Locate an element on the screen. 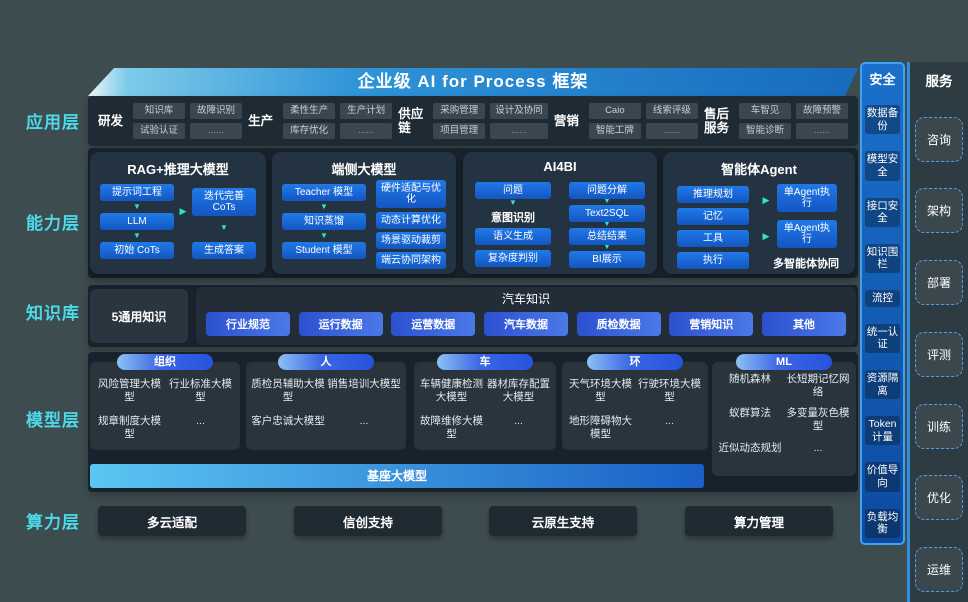  model-pill-vehicle: 车 is located at coordinates (485, 362).